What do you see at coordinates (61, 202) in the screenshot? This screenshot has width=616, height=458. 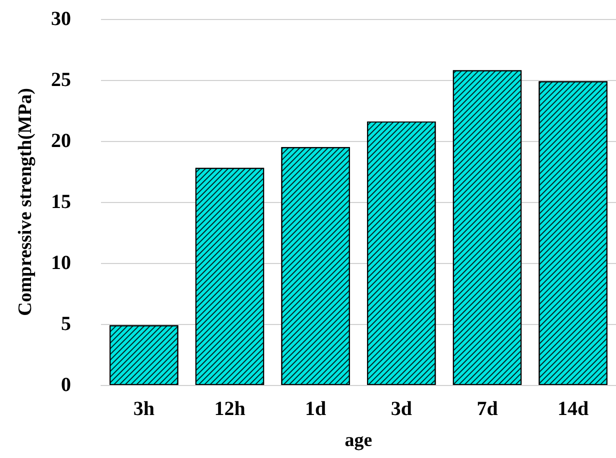 I see `y-tick-label: 15` at bounding box center [61, 202].